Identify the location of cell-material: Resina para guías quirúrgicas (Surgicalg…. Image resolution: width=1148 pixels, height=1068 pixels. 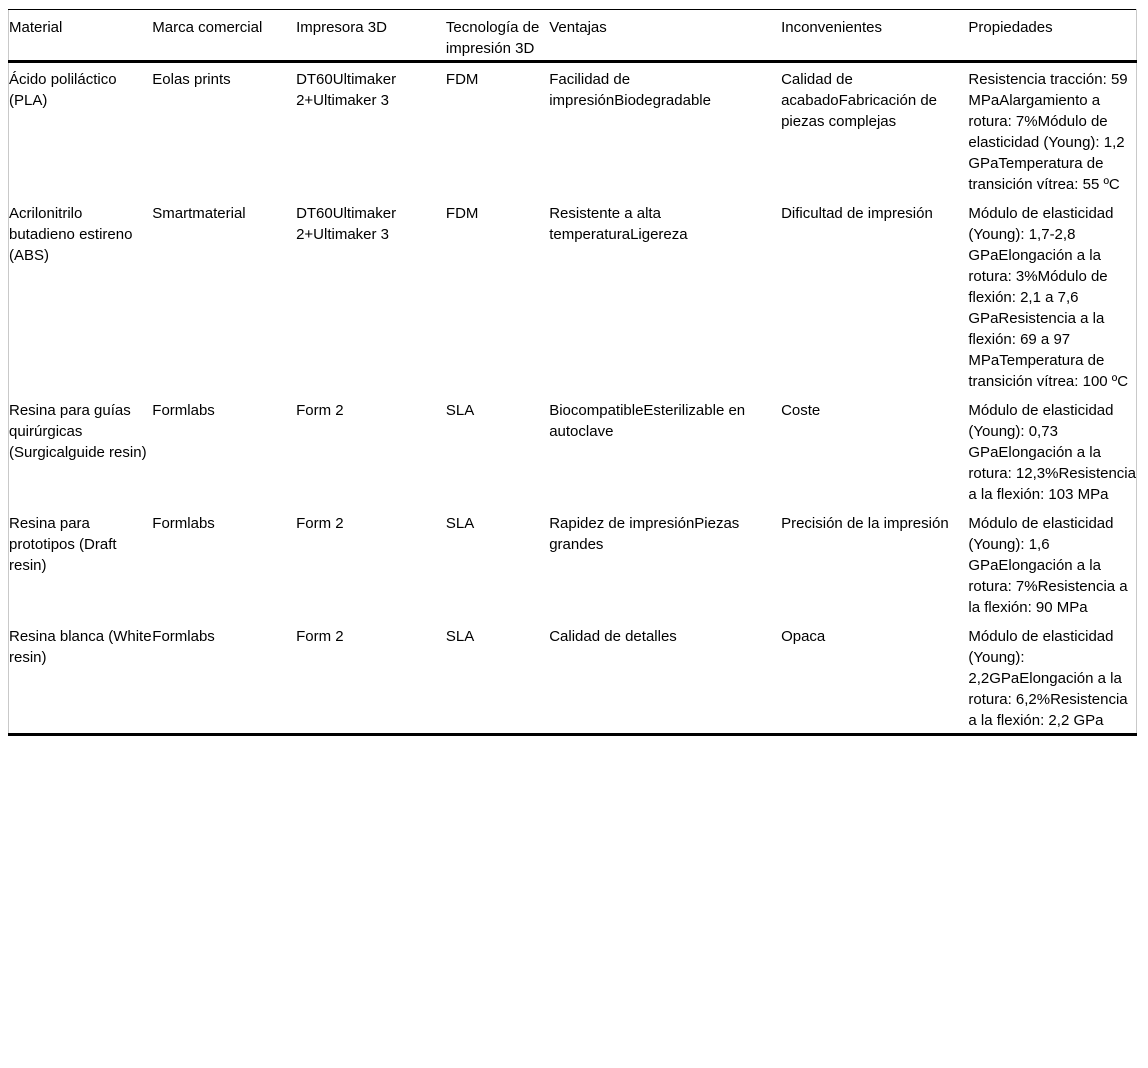
(78, 431).